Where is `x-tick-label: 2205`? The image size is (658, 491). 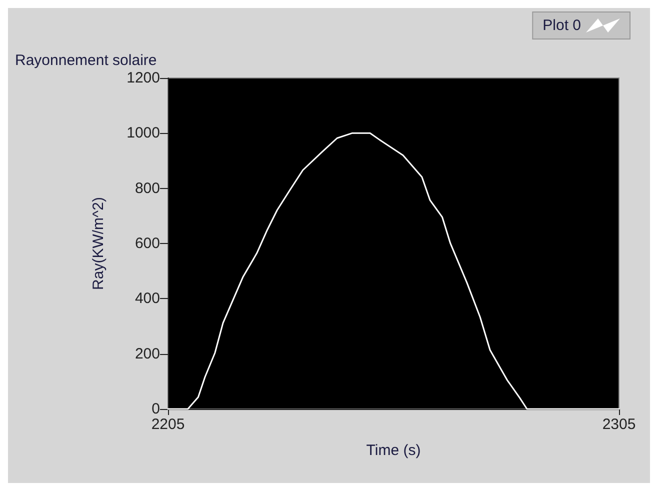 x-tick-label: 2205 is located at coordinates (168, 424).